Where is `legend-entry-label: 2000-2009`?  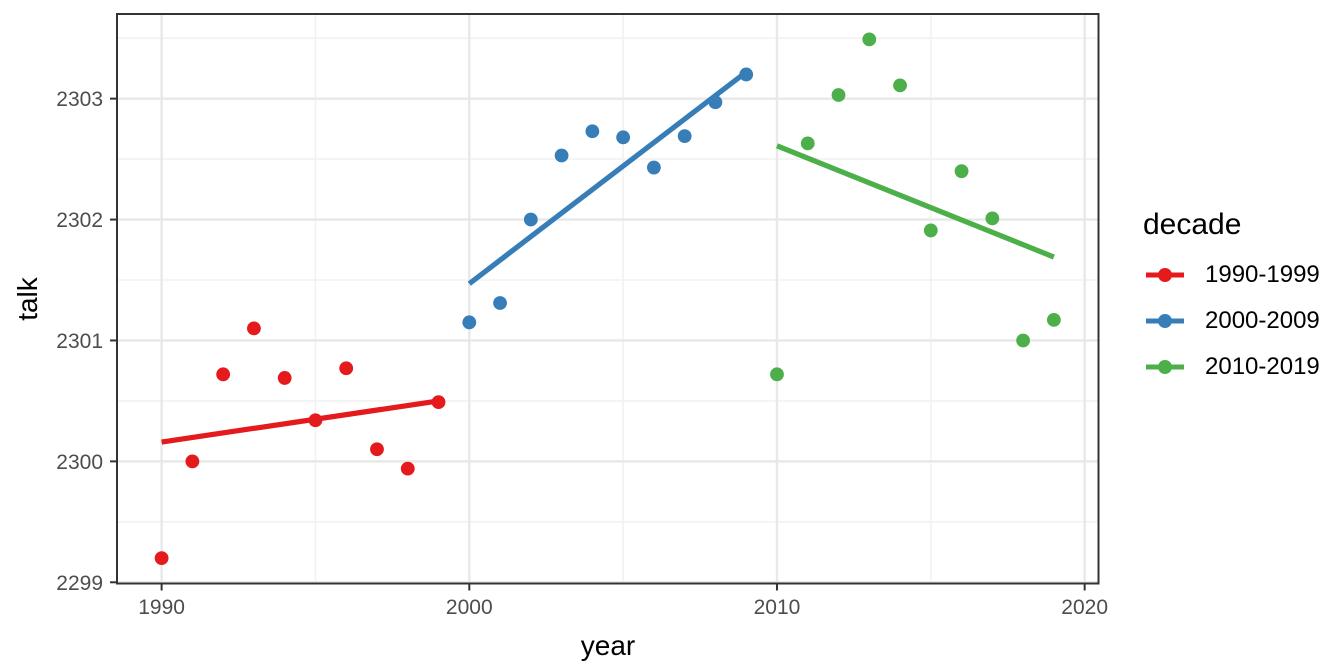
legend-entry-label: 2000-2009 is located at coordinates (1262, 320).